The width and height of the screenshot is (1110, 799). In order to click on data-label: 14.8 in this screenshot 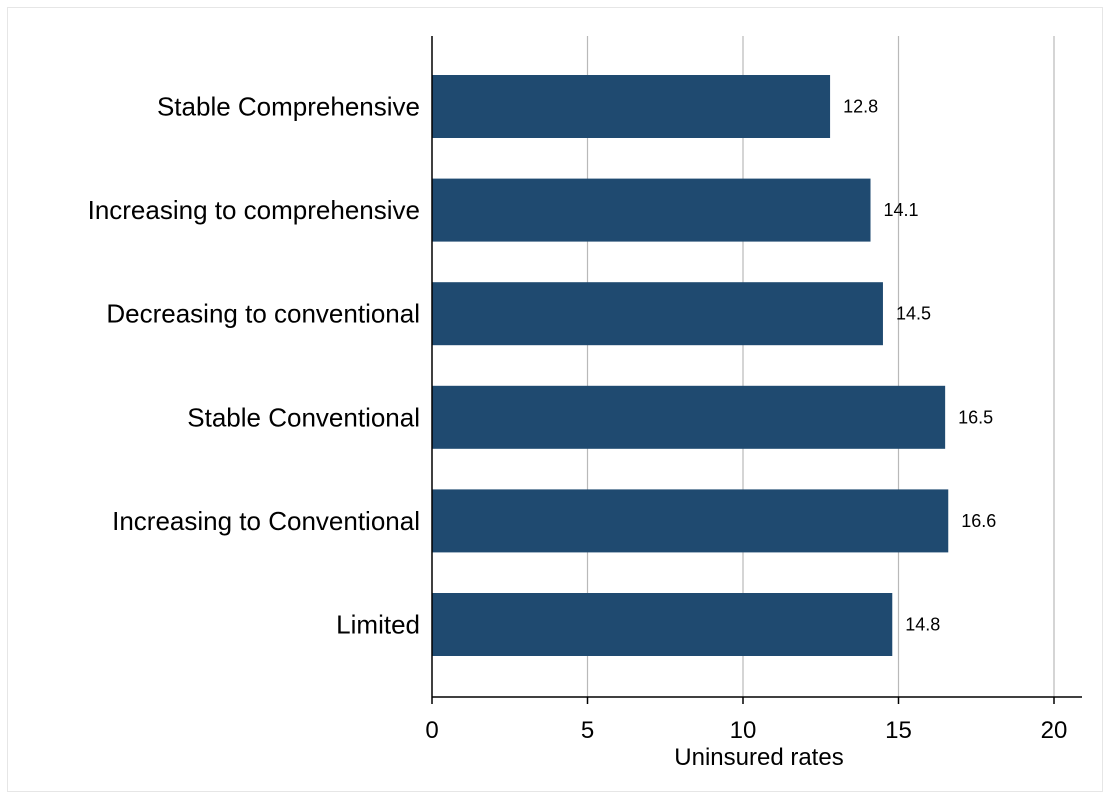, I will do `click(922, 625)`.